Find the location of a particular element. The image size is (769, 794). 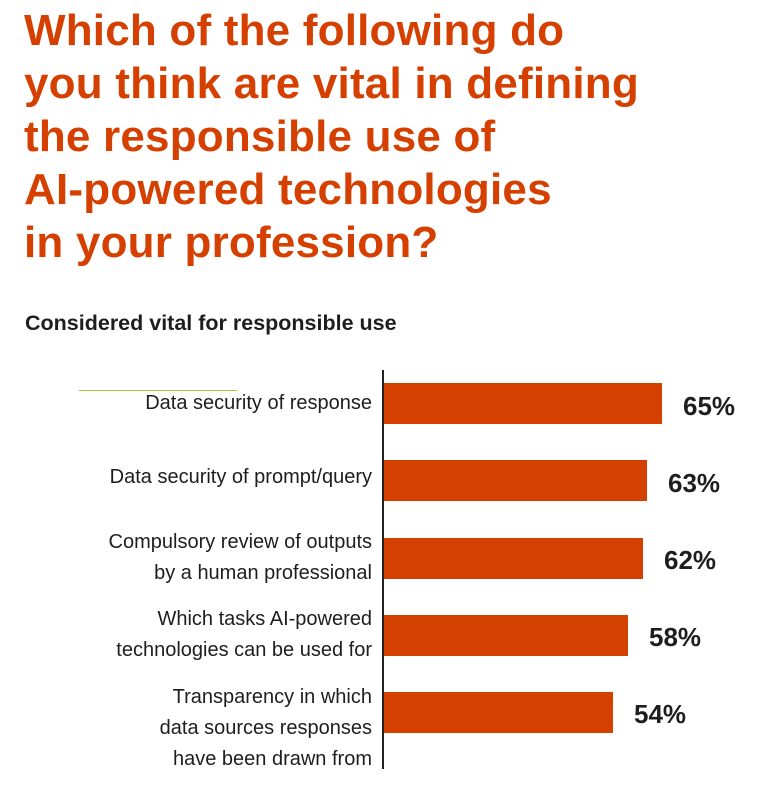

value-label: 62% is located at coordinates (690, 560).